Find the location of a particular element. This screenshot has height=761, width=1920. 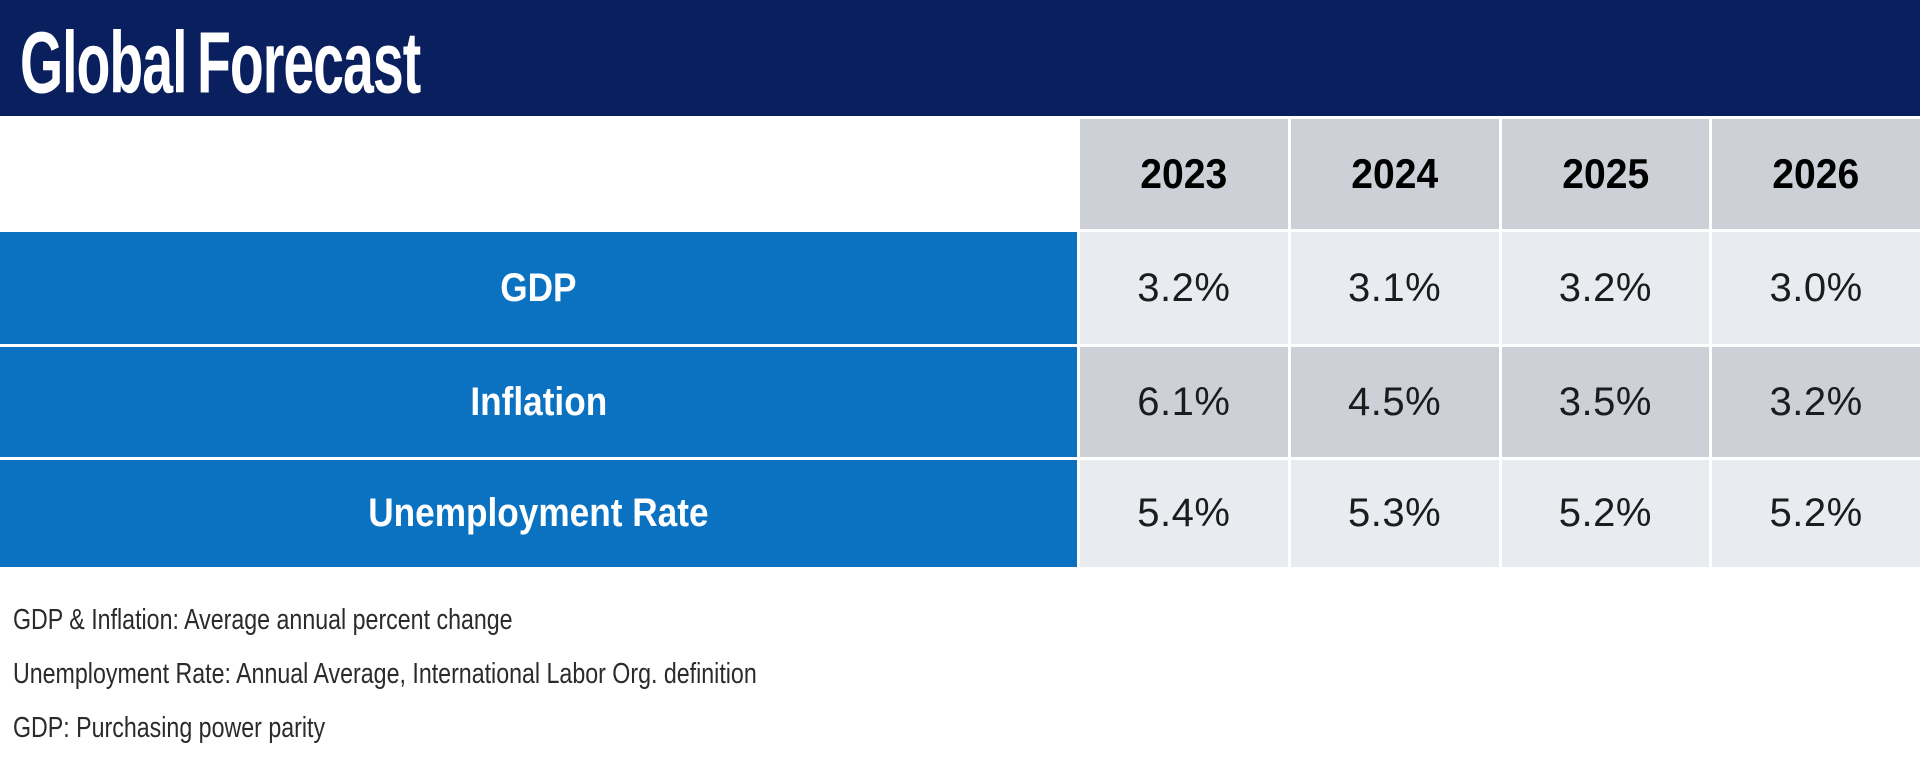

column-header-label: 2024 is located at coordinates (1395, 173).